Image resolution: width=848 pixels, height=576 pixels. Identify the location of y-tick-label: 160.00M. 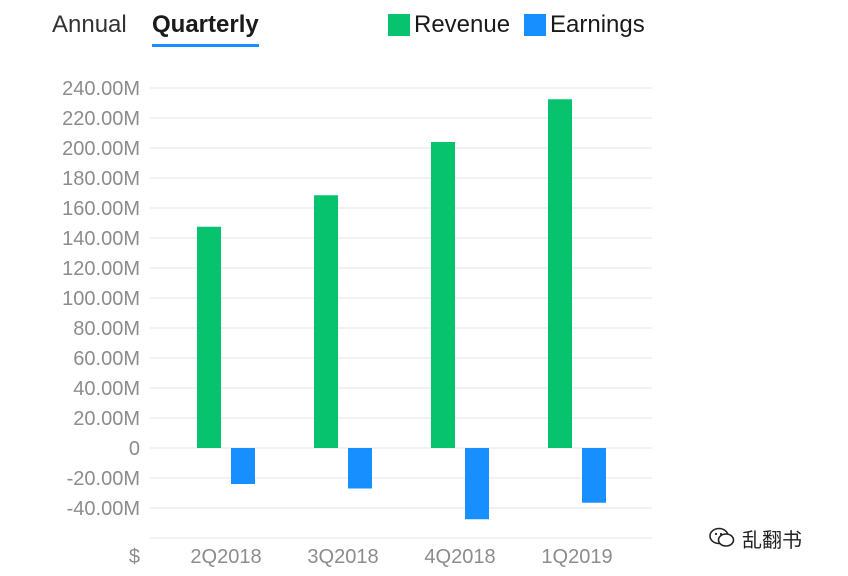
(101, 209).